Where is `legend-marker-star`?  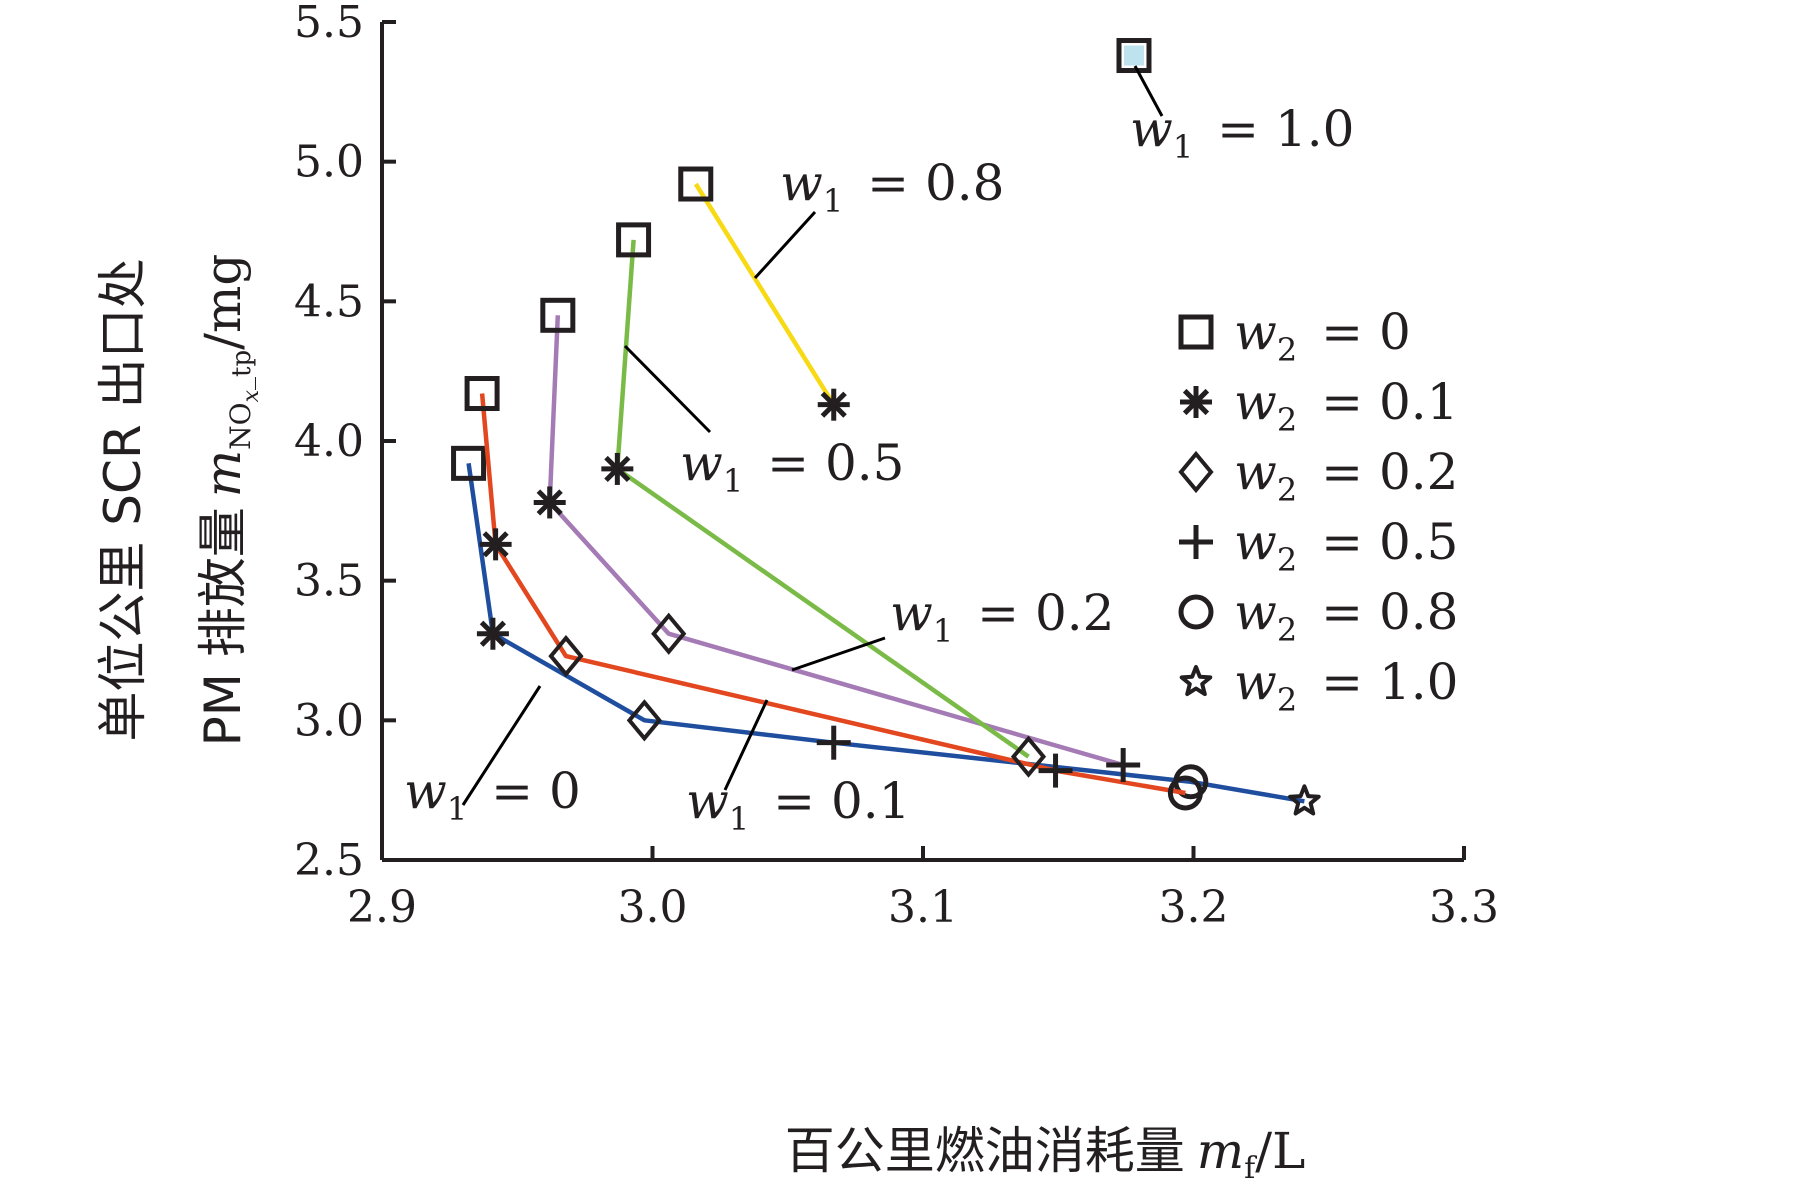 legend-marker-star is located at coordinates (1196, 681).